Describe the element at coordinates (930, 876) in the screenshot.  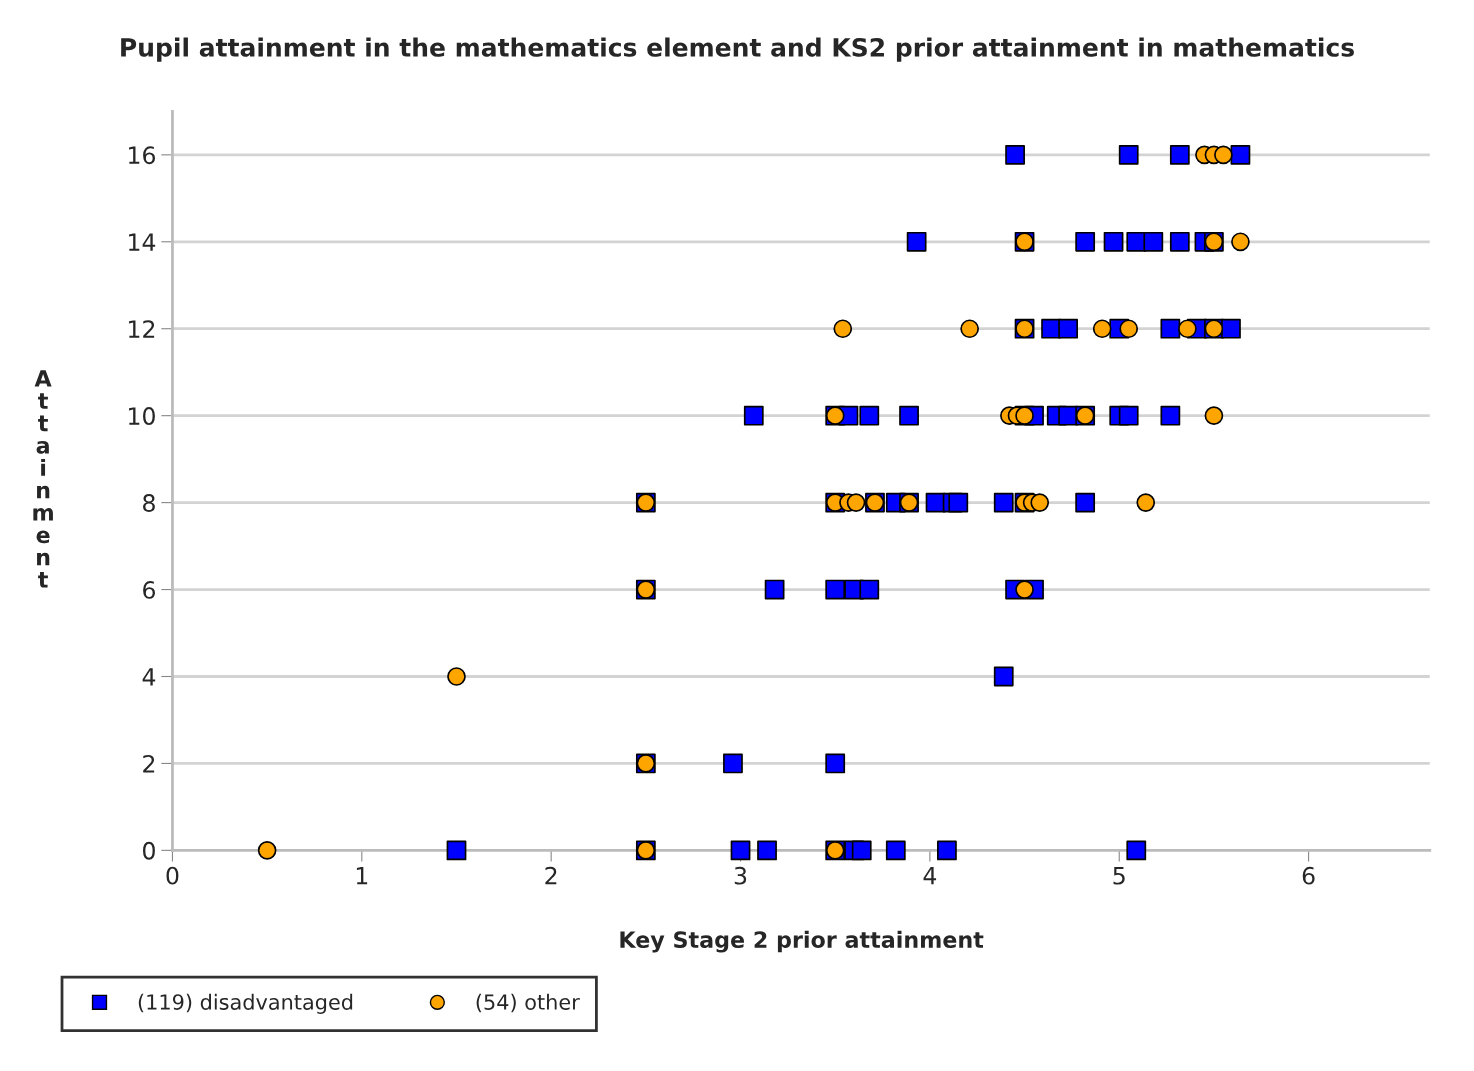
I see `x-tick-label: 4` at that location.